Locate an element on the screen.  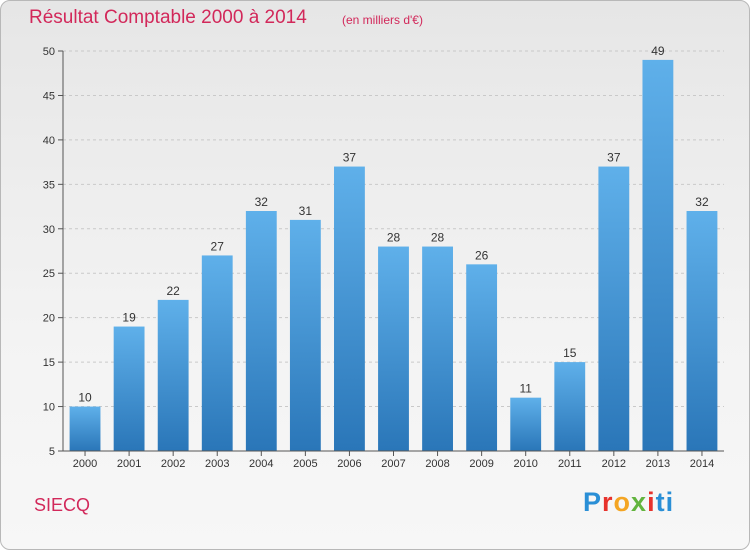
bar-2007 is located at coordinates (393, 348).